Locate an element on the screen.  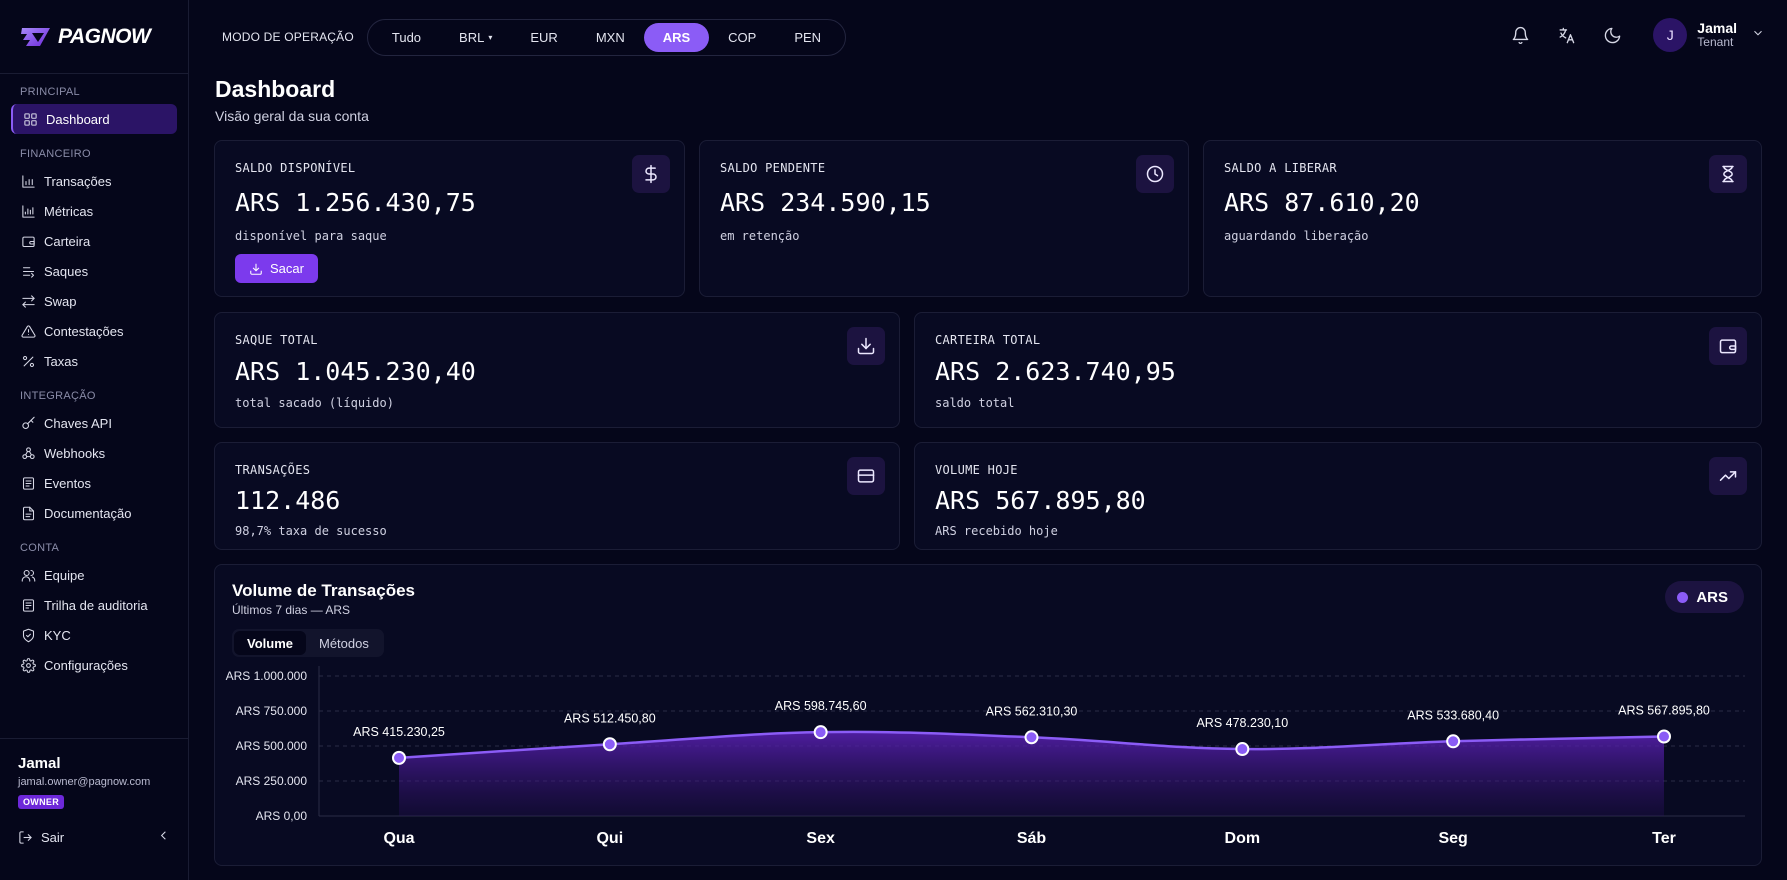
sidebar-item-webhooks: Webhooks is located at coordinates (94, 453).